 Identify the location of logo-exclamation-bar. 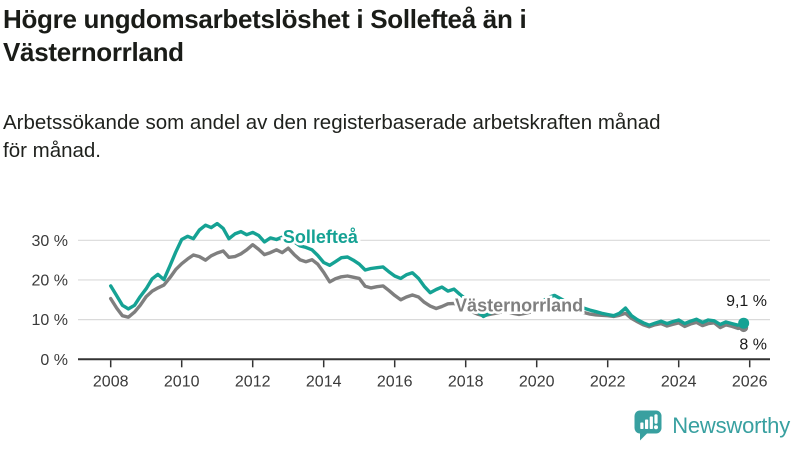
(656, 419).